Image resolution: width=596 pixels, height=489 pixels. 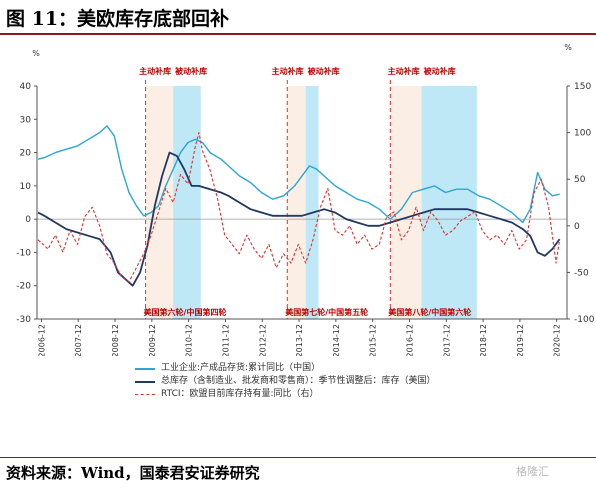 I want to click on x-tick-label-13: 2019-12, so click(x=520, y=340).